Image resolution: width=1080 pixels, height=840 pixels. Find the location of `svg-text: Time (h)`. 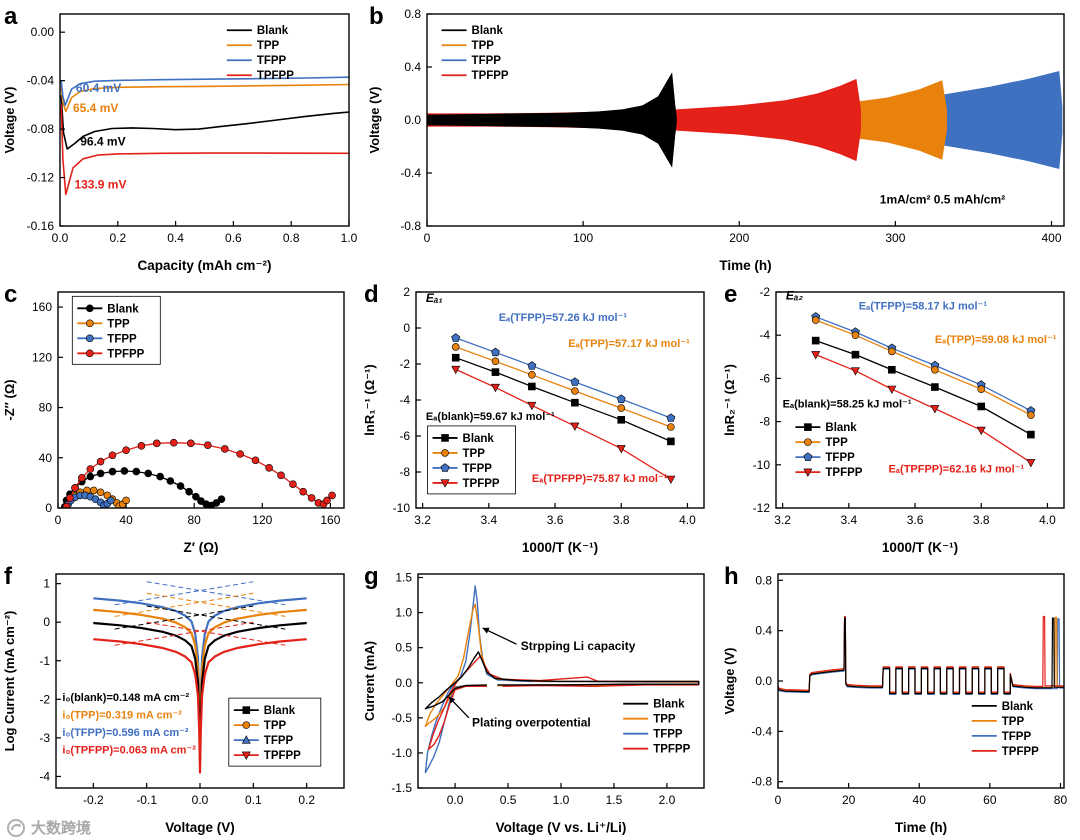

svg-text: Time (h) is located at coordinates (921, 827).